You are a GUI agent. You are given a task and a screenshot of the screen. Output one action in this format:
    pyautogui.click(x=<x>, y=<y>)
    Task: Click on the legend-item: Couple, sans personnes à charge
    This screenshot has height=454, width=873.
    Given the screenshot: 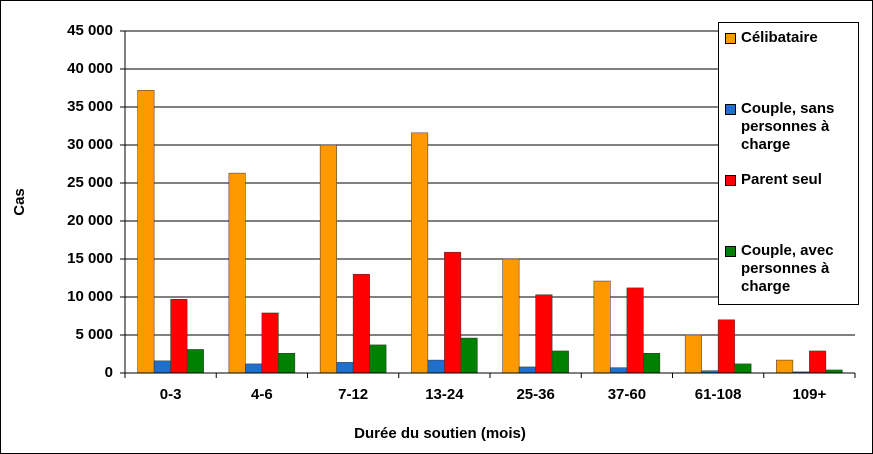 What is the action you would take?
    pyautogui.click(x=788, y=135)
    